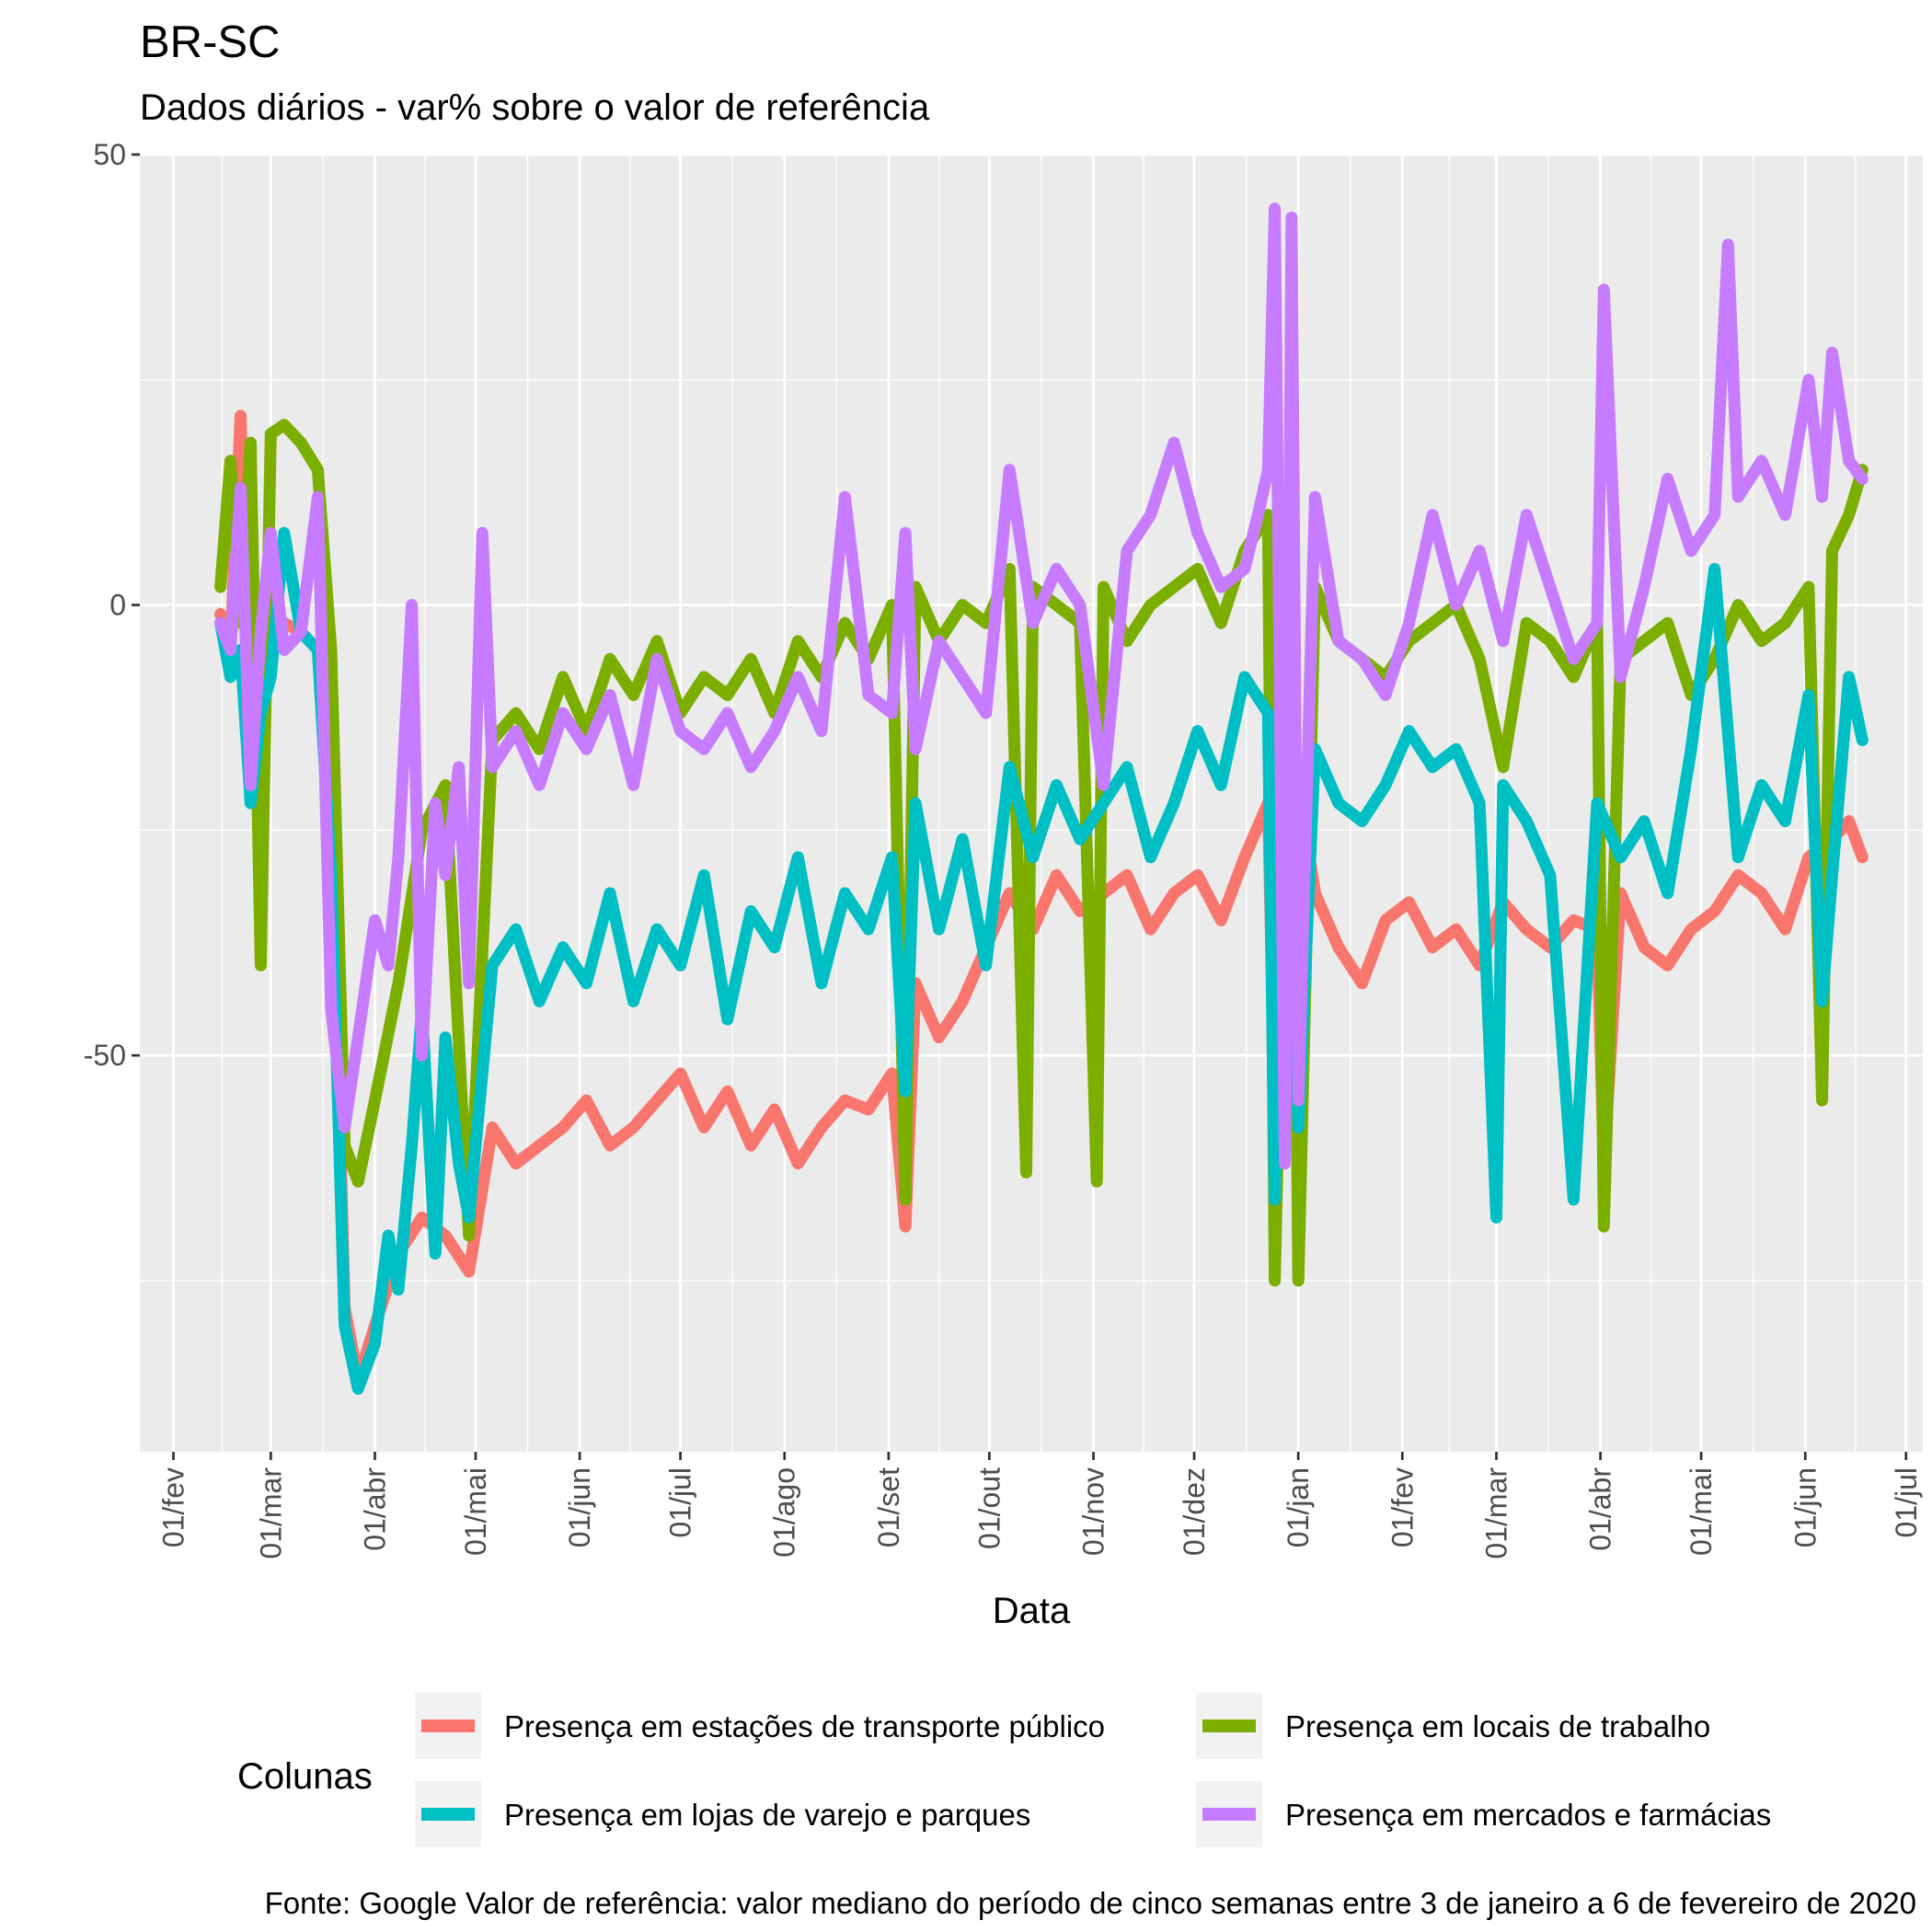 The width and height of the screenshot is (1932, 1932). Describe the element at coordinates (1229, 1814) in the screenshot. I see `legend-key-grocery` at that location.